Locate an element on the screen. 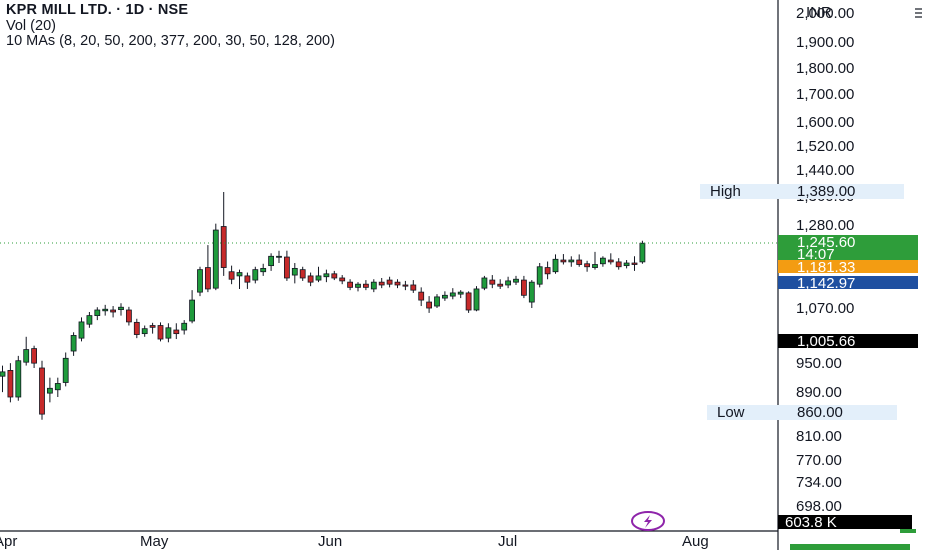  high-value: 1,389.00 is located at coordinates (826, 191).